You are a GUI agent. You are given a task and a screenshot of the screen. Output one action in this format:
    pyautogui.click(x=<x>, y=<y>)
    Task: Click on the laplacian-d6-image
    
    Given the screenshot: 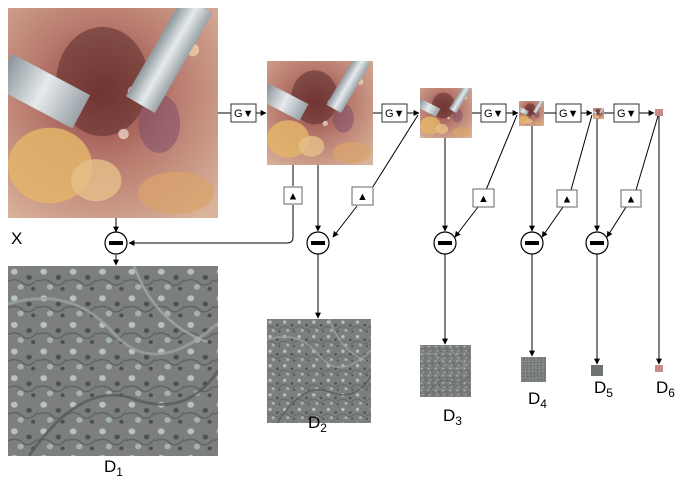 What is the action you would take?
    pyautogui.click(x=659, y=368)
    